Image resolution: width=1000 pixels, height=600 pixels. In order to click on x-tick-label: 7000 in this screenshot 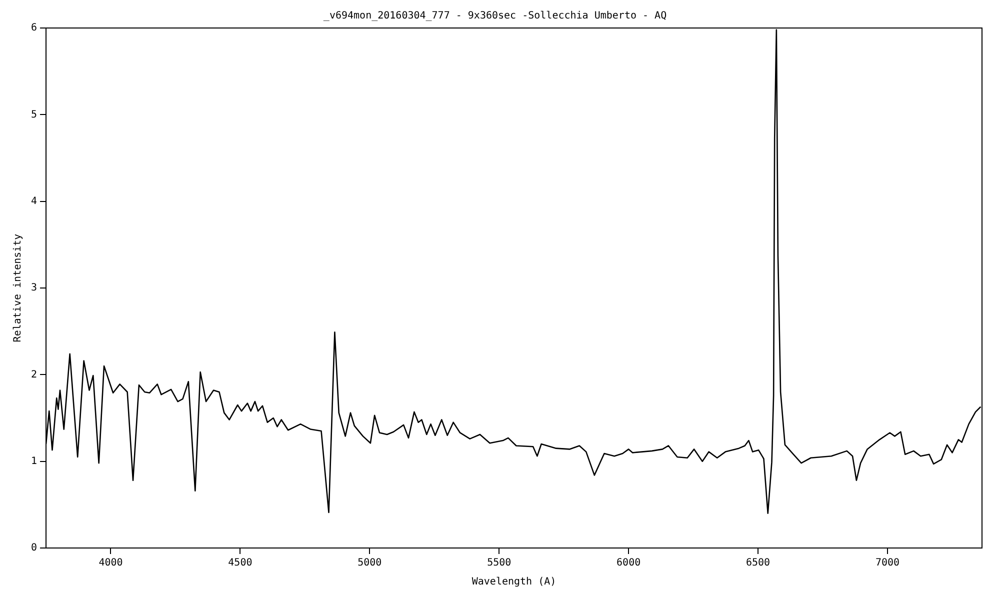, I will do `click(887, 563)`.